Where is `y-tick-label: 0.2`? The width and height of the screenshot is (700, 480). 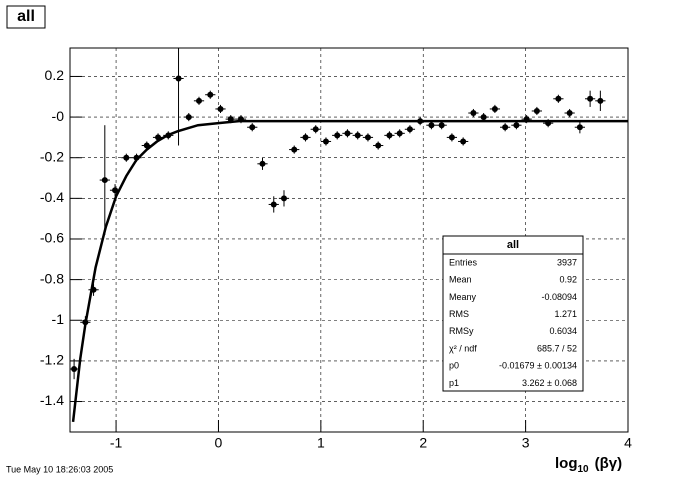
y-tick-label: 0.2 is located at coordinates (55, 75).